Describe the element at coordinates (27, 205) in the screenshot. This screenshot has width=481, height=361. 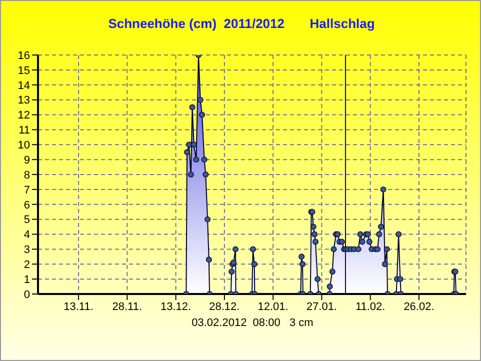
I see `y-tick-label: 6` at that location.